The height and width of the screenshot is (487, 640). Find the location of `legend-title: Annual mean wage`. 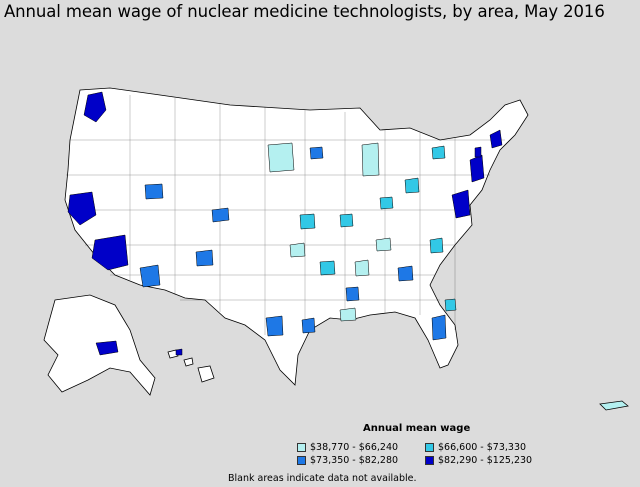

legend-title: Annual mean wage is located at coordinates (417, 428).